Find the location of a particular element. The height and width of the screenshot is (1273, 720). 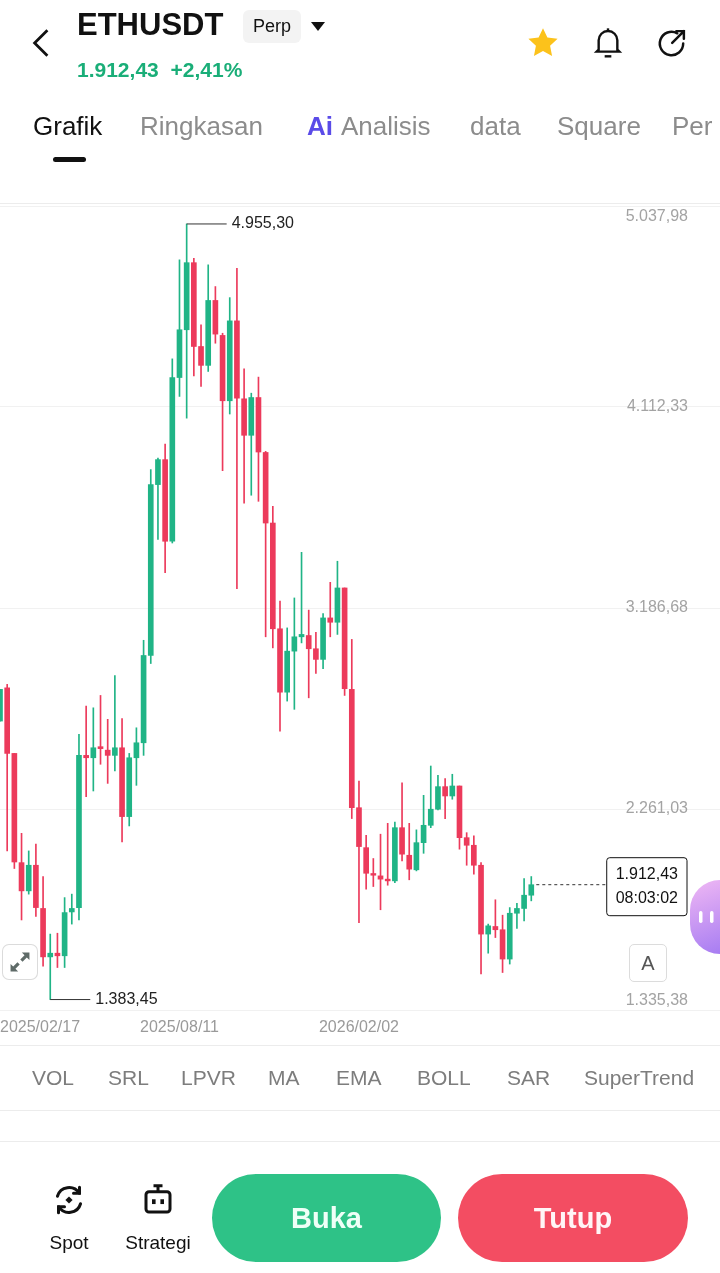

annotation: 4.955,30 is located at coordinates (263, 223).